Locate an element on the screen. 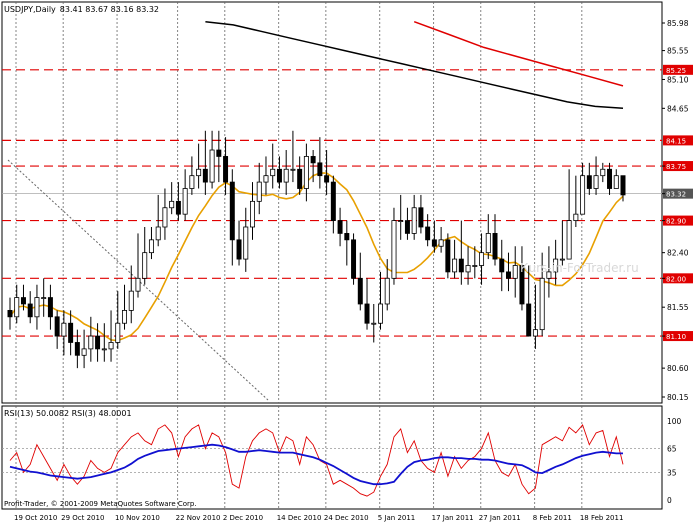 Image resolution: width=694 pixels, height=522 pixels. x-tick-label: 14 Dec 2010 is located at coordinates (299, 518).